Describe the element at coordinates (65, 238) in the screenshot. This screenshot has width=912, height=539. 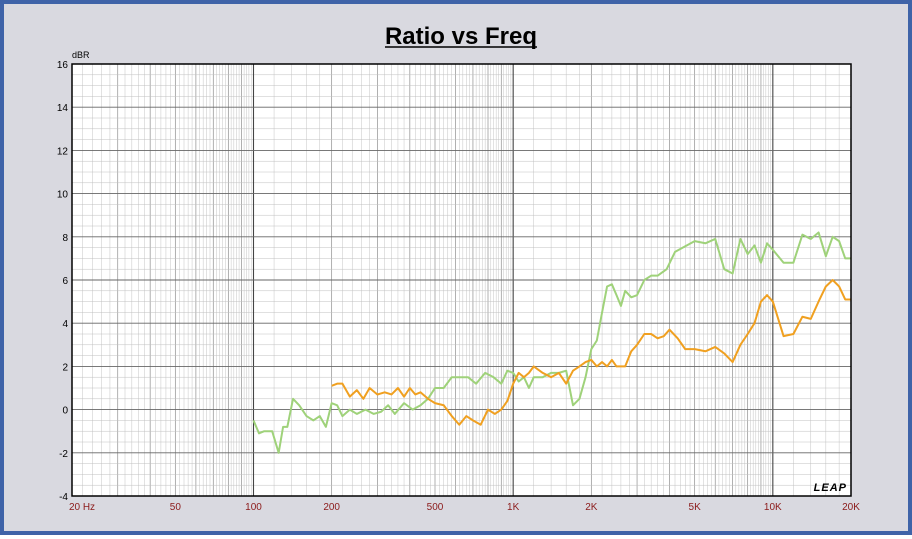
I see `y-tick-label: 8` at that location.